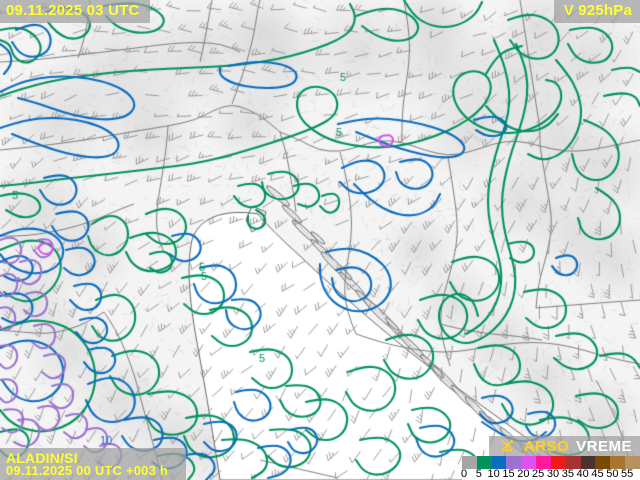 The image size is (640, 480). I want to click on level-text: V 925hPa, so click(597, 10).